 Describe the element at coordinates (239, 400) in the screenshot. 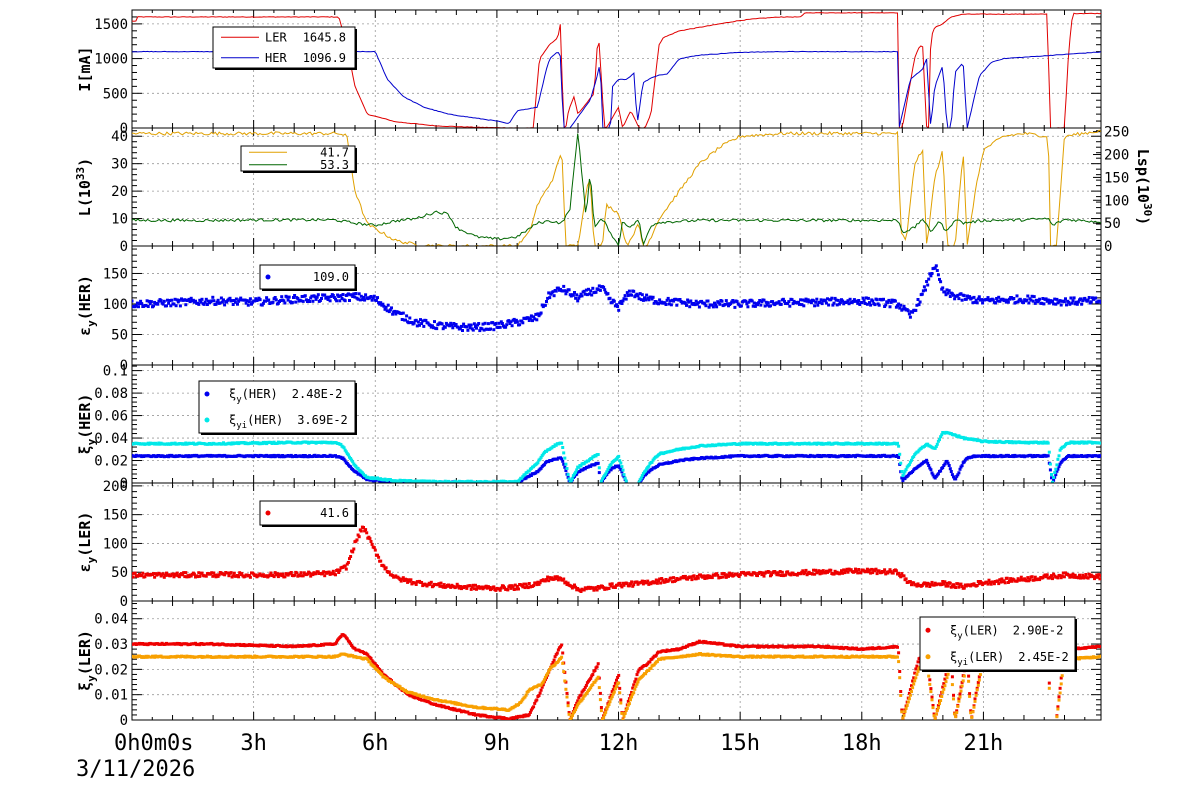

I see `legend-name-subscript: y` at that location.